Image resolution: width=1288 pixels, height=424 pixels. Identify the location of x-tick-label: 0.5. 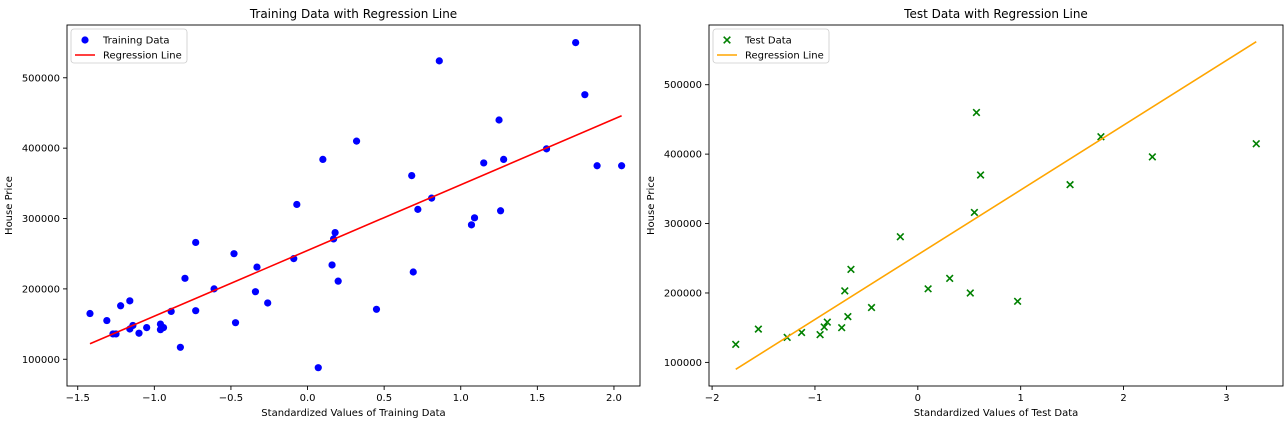
(384, 398).